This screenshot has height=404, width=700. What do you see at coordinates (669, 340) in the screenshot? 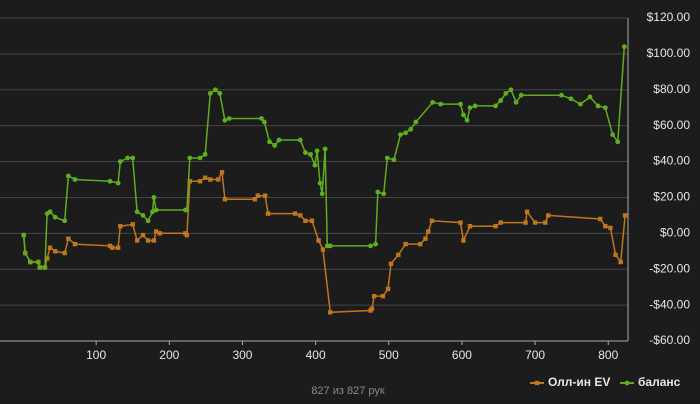
I see `y-tick-label: -$60.00` at bounding box center [669, 340].